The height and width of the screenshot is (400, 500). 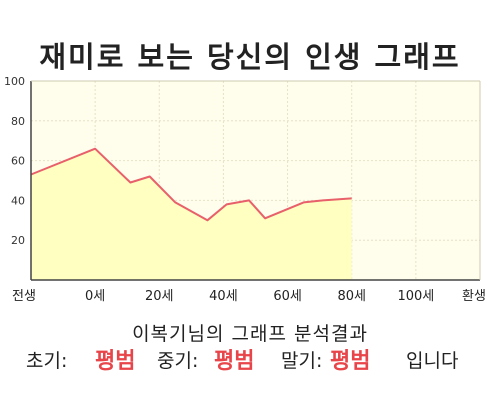 What do you see at coordinates (302, 361) in the screenshot?
I see `late-label: 말기:` at bounding box center [302, 361].